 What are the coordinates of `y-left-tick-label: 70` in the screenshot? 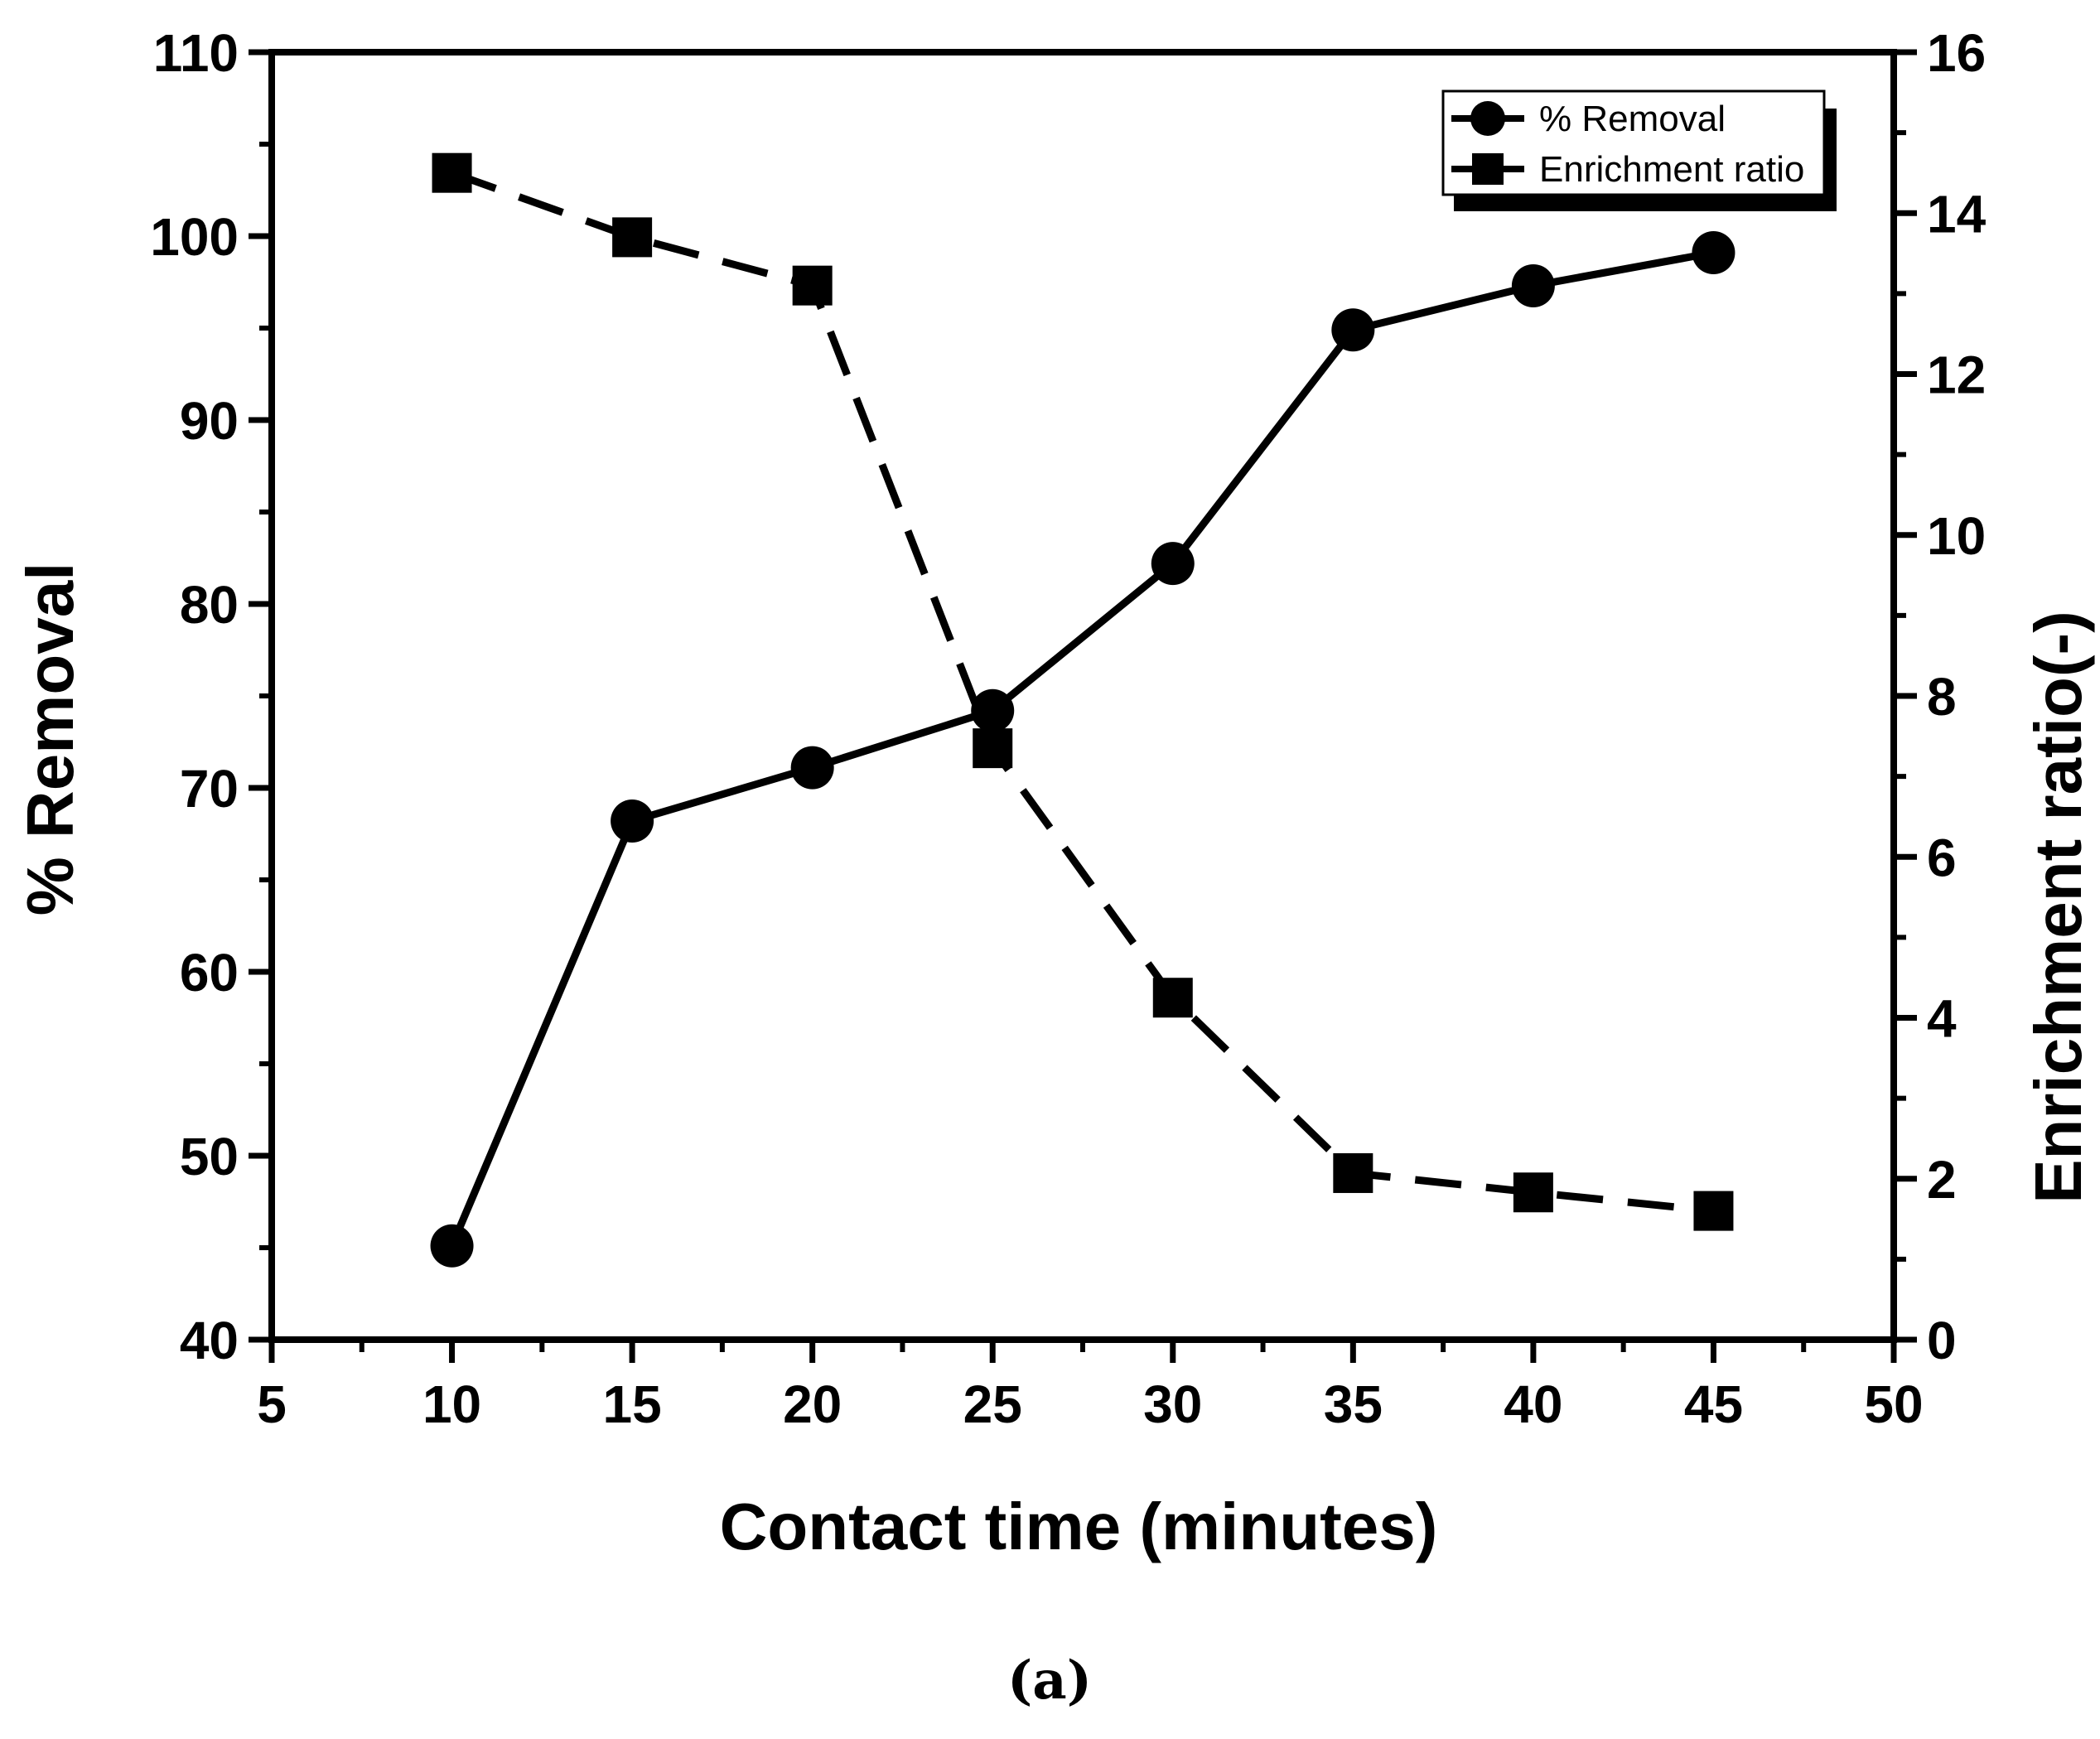 It's located at (209, 789).